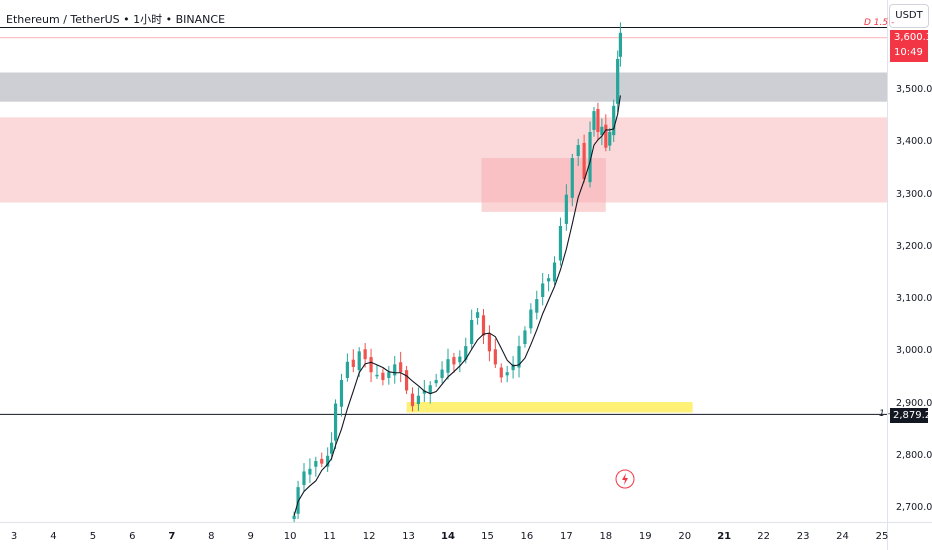 Image resolution: width=932 pixels, height=550 pixels. What do you see at coordinates (250, 536) in the screenshot?
I see `time-tick-label: 9` at bounding box center [250, 536].